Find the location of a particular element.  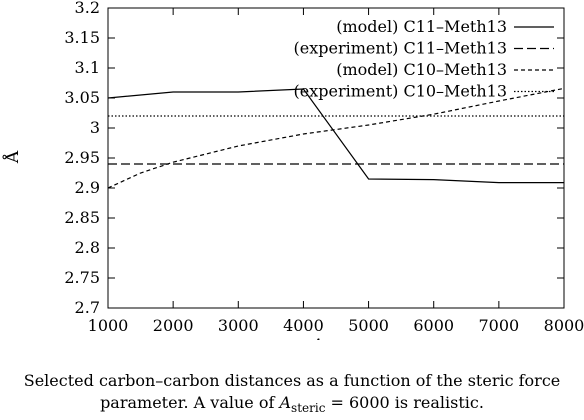

y-tick-label: 3.15 is located at coordinates (82, 37).